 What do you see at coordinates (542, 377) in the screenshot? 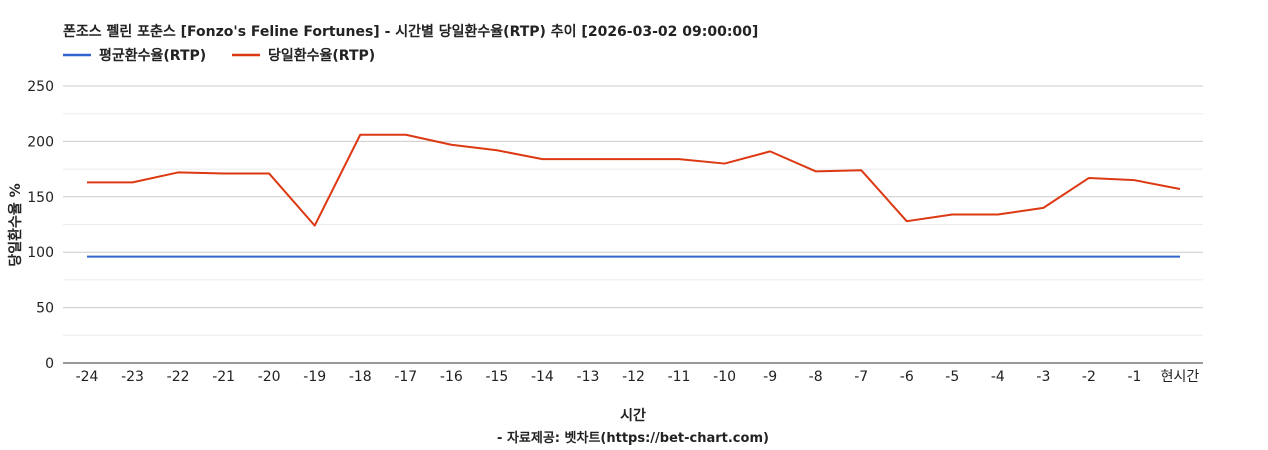
I see `x-tick-label: -14` at bounding box center [542, 377].